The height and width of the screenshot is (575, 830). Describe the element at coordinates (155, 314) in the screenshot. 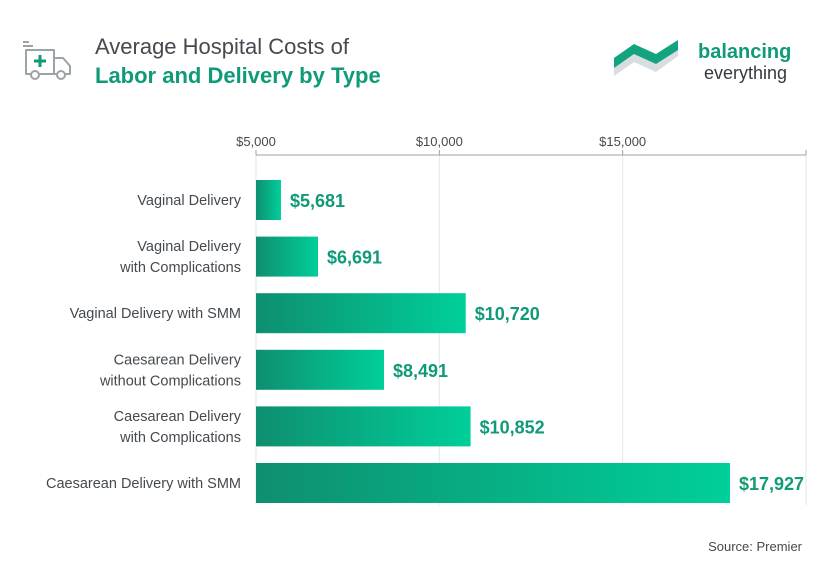

I see `category-label: Vaginal Delivery with SMM` at that location.